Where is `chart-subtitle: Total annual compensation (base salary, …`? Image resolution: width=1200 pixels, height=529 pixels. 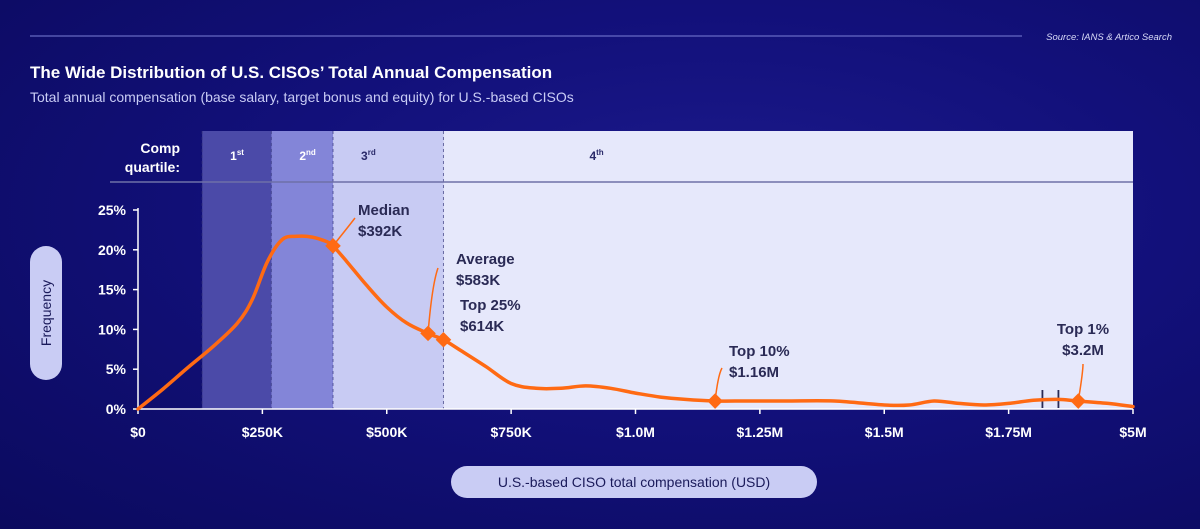 chart-subtitle: Total annual compensation (base salary, … is located at coordinates (302, 97).